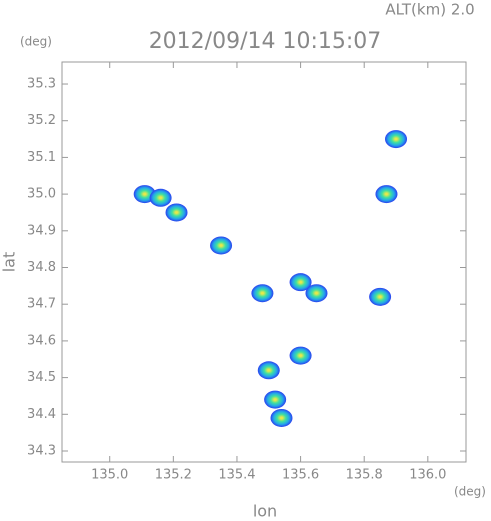 The height and width of the screenshot is (521, 491). Describe the element at coordinates (300, 475) in the screenshot. I see `x-tick-label: 135.6` at that location.